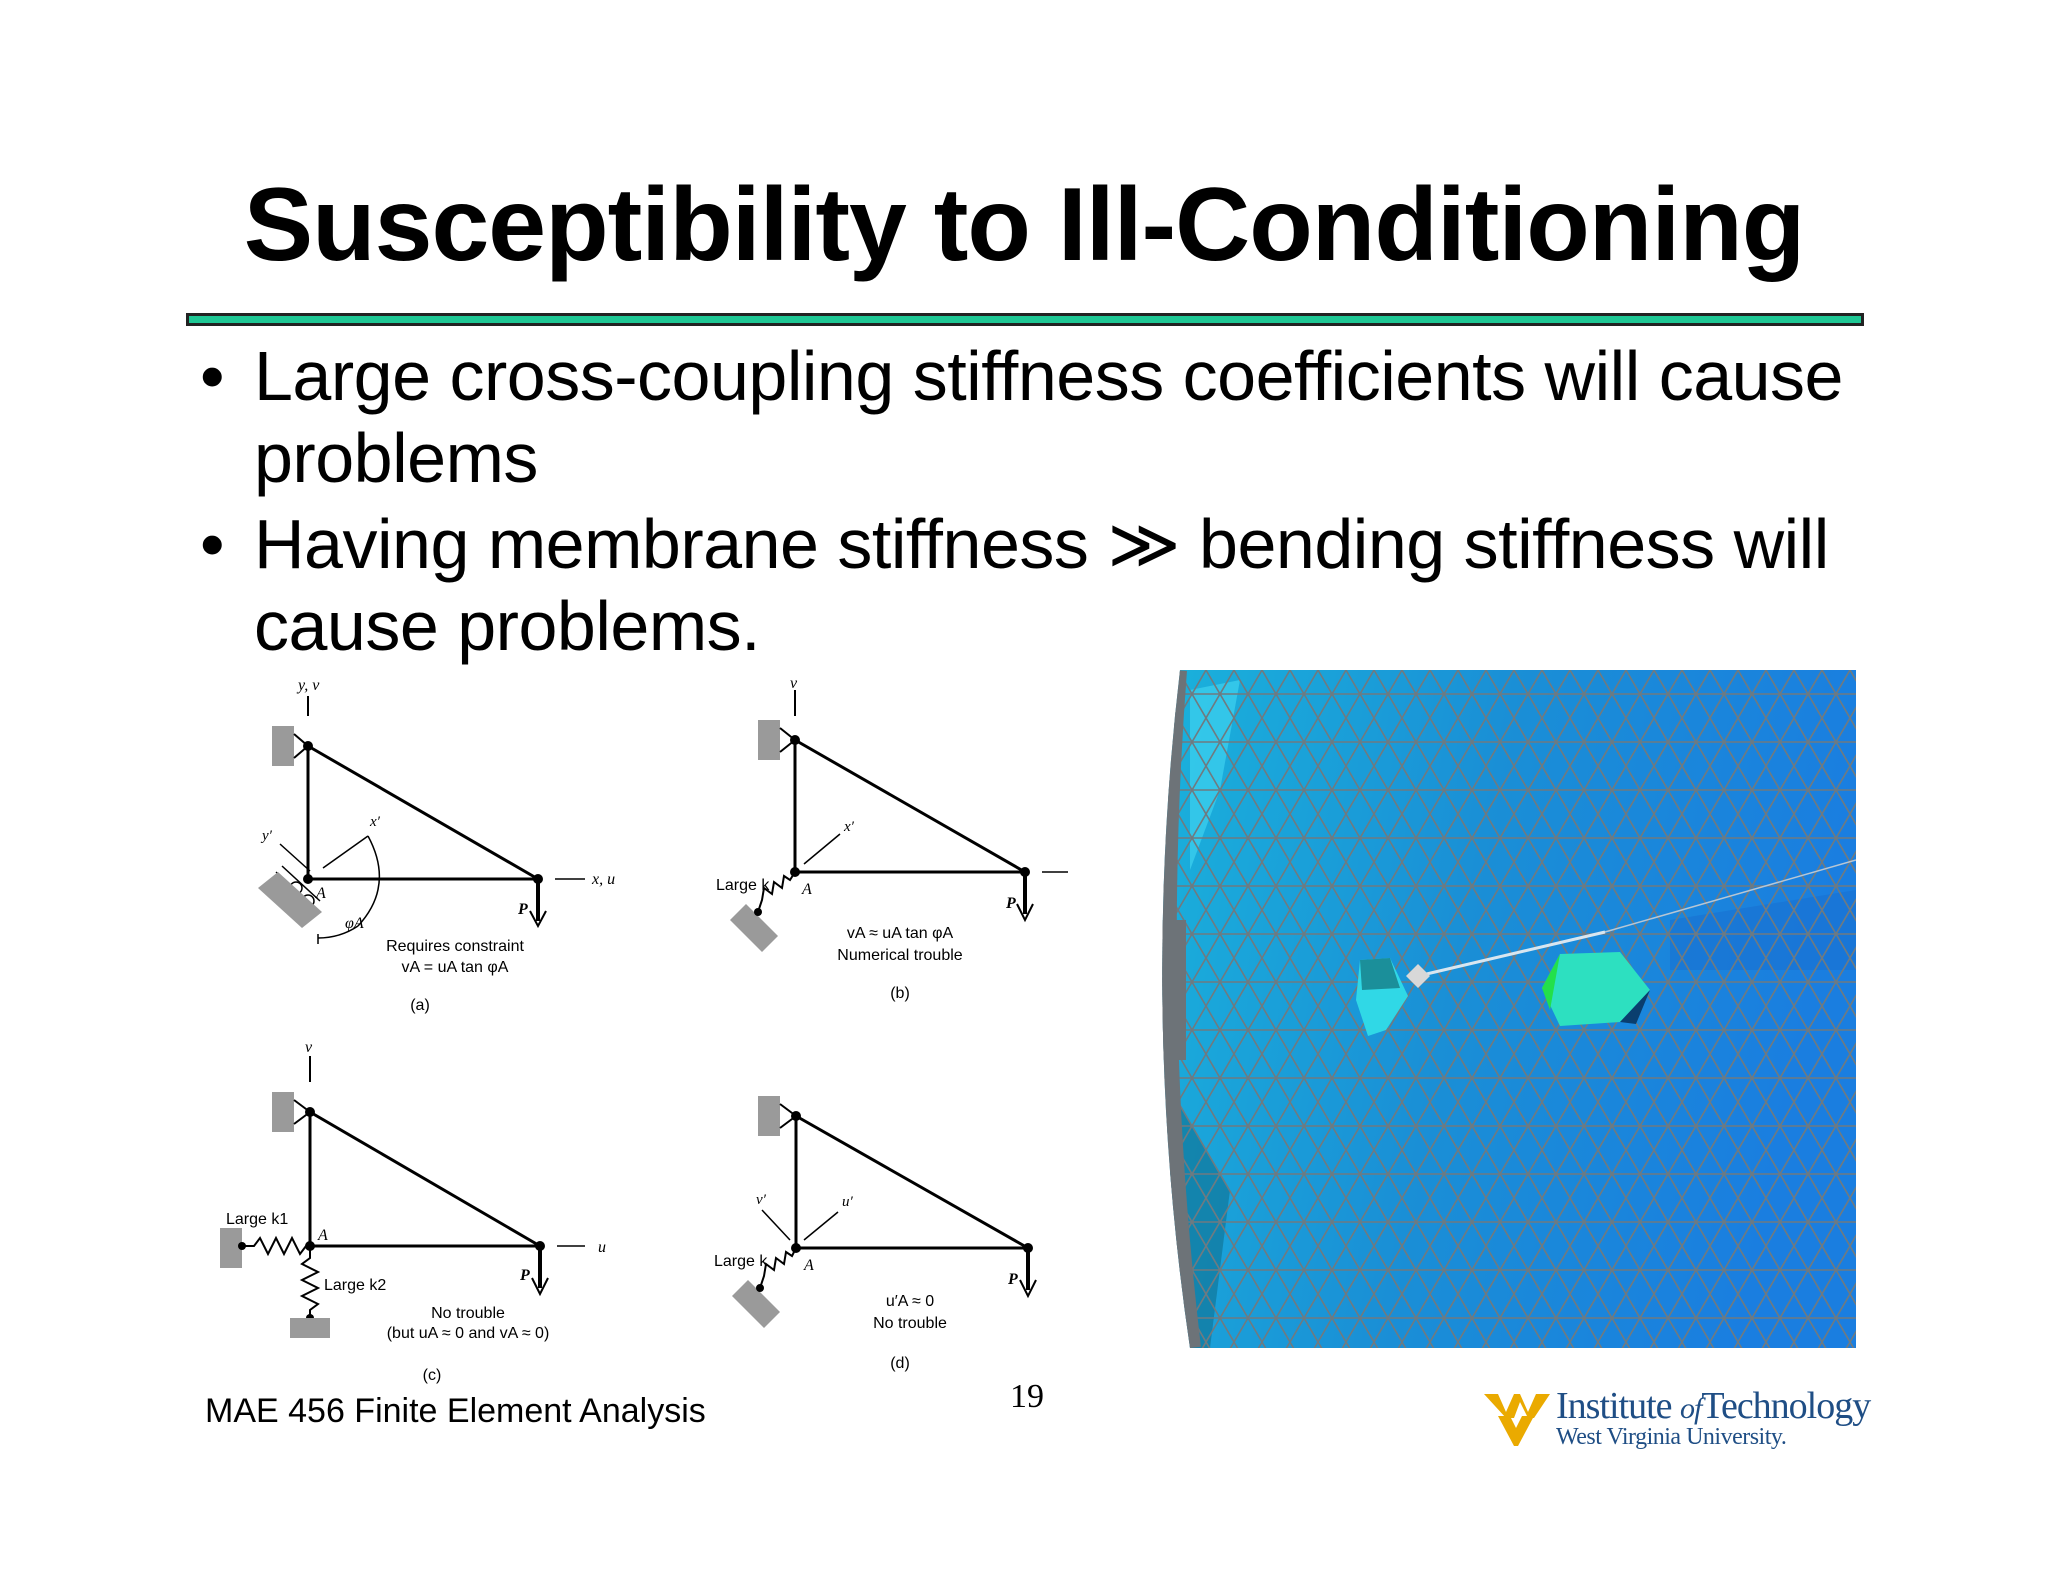 The image size is (2048, 1582). I want to click on logo-text-technology: Technology, so click(1786, 1406).